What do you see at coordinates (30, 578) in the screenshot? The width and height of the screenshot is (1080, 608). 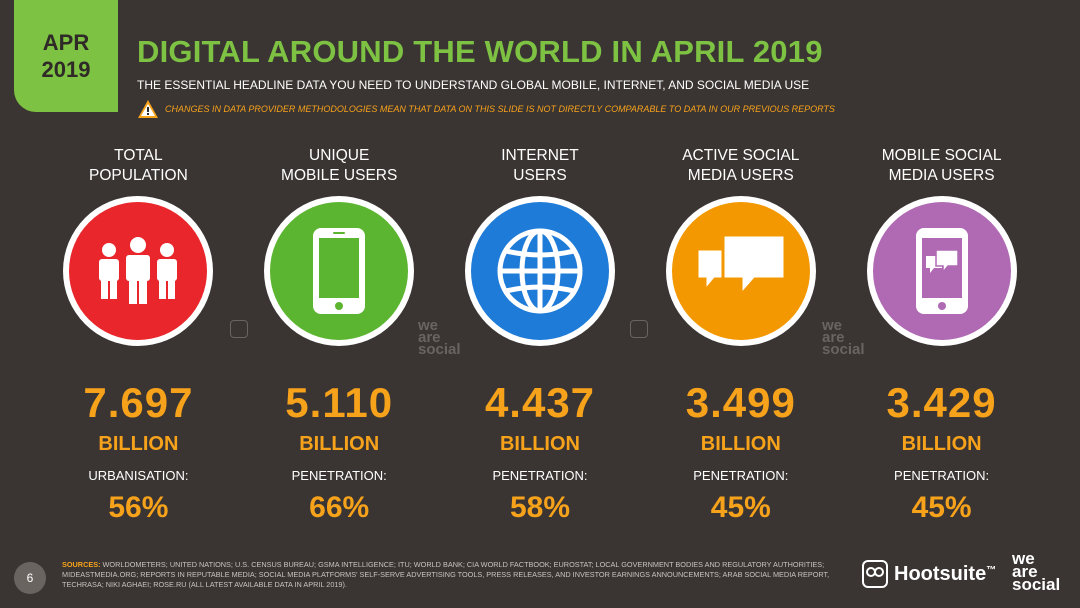 I see `page-number: 6` at bounding box center [30, 578].